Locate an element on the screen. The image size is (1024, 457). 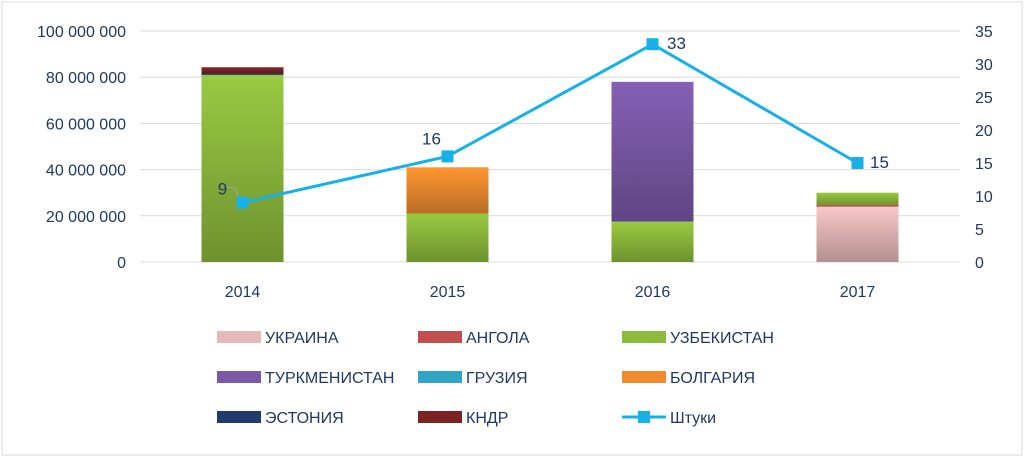
legend-label: ГРУЗИЯ is located at coordinates (497, 378).